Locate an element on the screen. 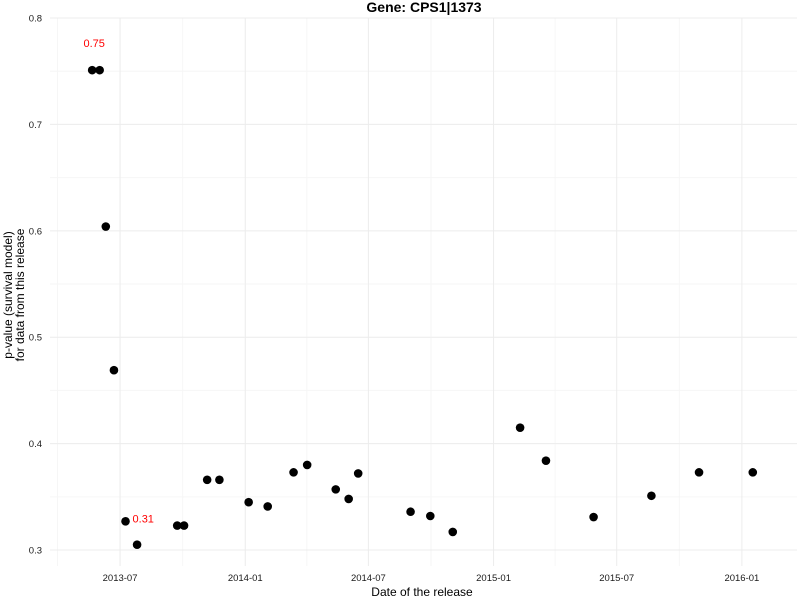  y-axis-title-line-1: p-value (survival model) is located at coordinates (8, 294).